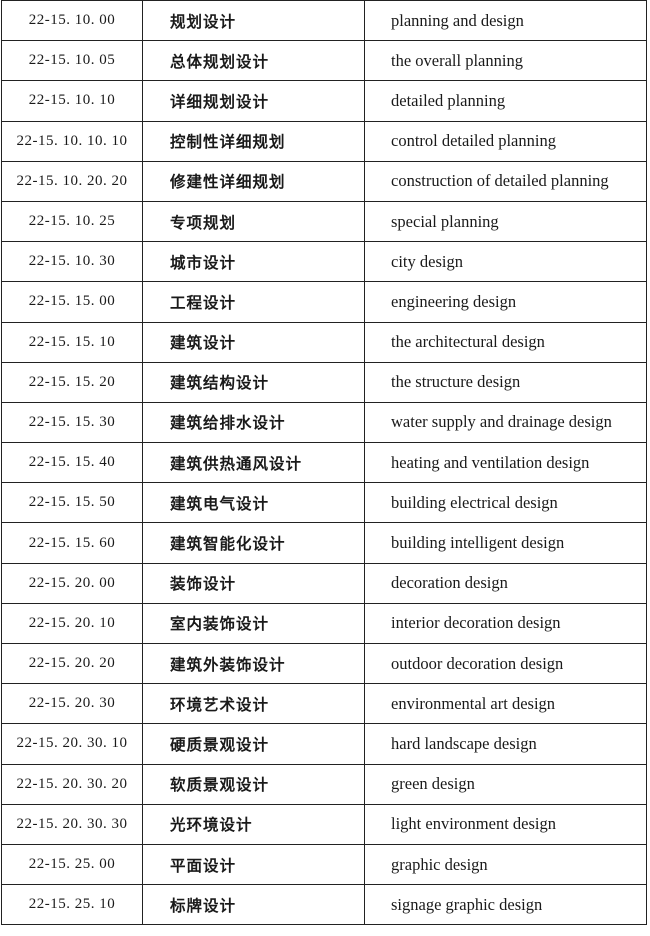  I want to click on code-cell: 22-15. 10. 05, so click(72, 61).